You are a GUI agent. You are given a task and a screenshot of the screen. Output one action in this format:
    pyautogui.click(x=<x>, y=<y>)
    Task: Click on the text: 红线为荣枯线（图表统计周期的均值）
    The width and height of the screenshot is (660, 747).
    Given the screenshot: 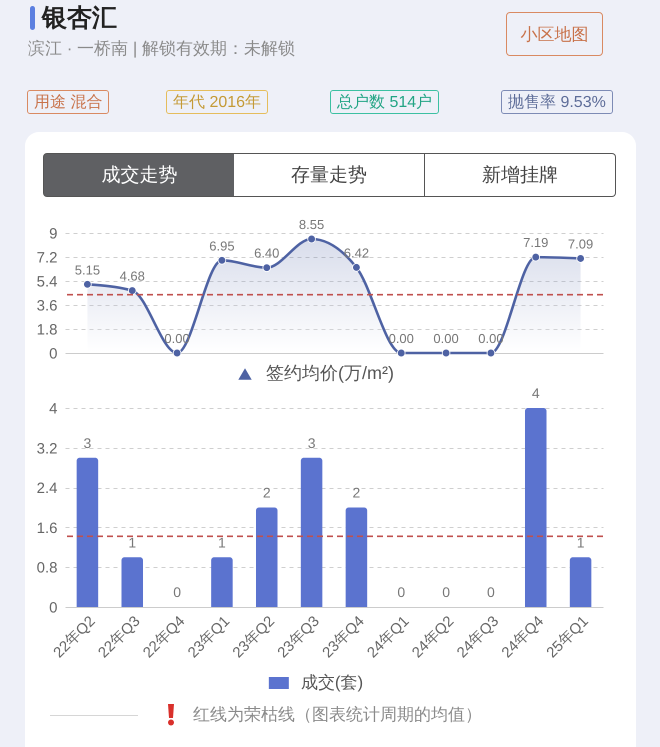 What is the action you would take?
    pyautogui.click(x=337, y=715)
    